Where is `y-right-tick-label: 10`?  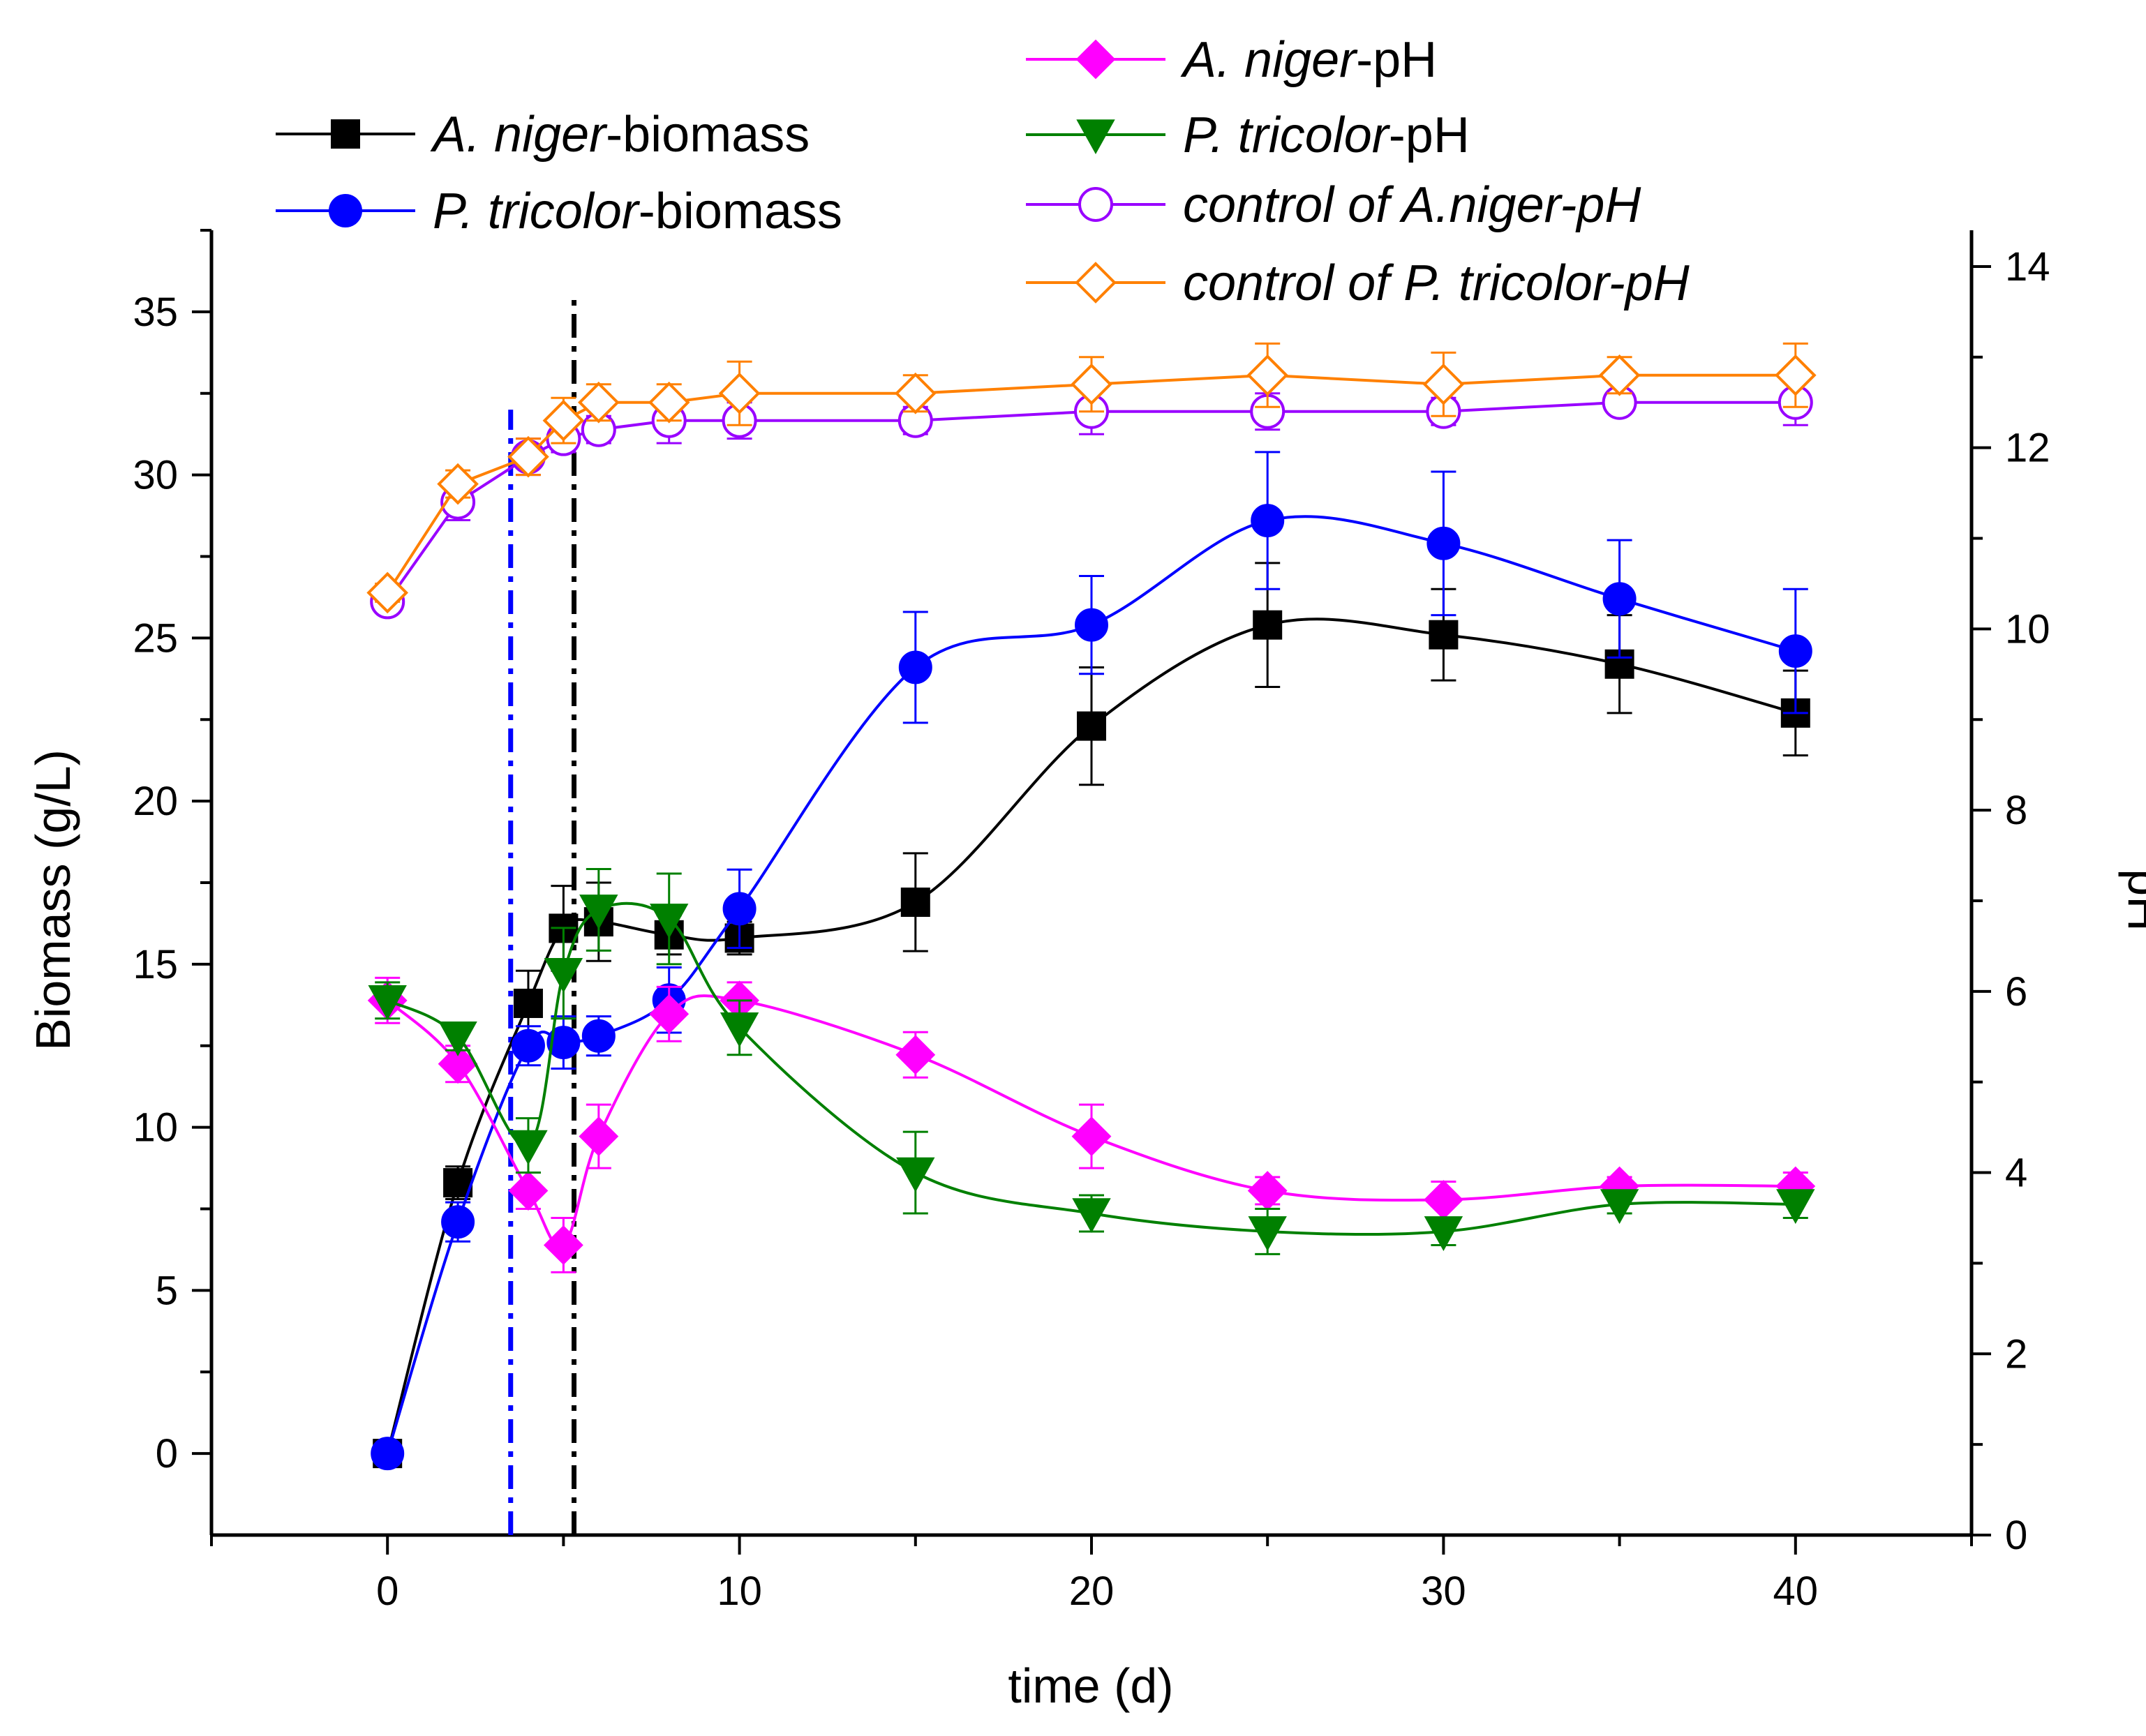 y-right-tick-label: 10 is located at coordinates (2028, 629).